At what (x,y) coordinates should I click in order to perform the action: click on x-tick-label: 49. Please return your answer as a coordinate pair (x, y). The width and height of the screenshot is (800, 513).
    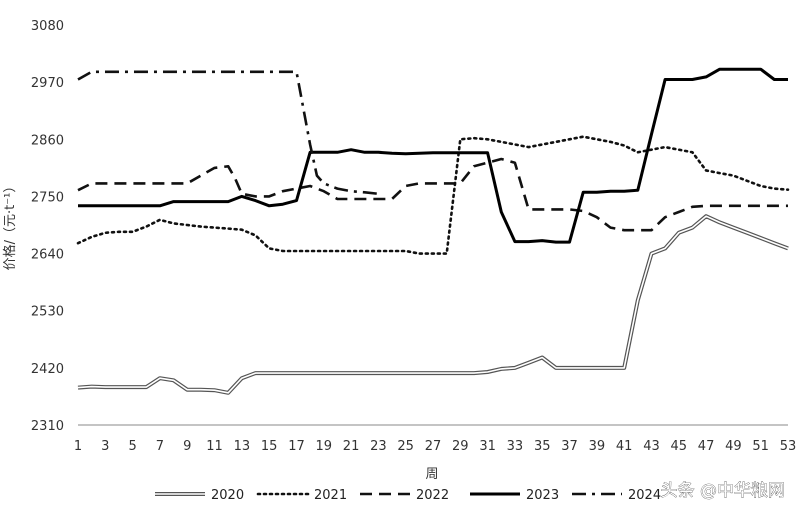
    Looking at the image, I should click on (733, 446).